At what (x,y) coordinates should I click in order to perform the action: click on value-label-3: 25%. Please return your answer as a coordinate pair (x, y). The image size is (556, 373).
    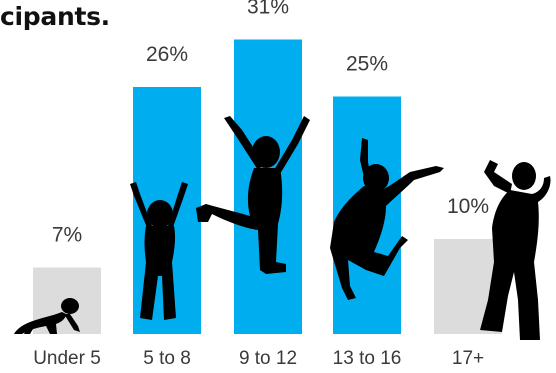
    Looking at the image, I should click on (367, 64).